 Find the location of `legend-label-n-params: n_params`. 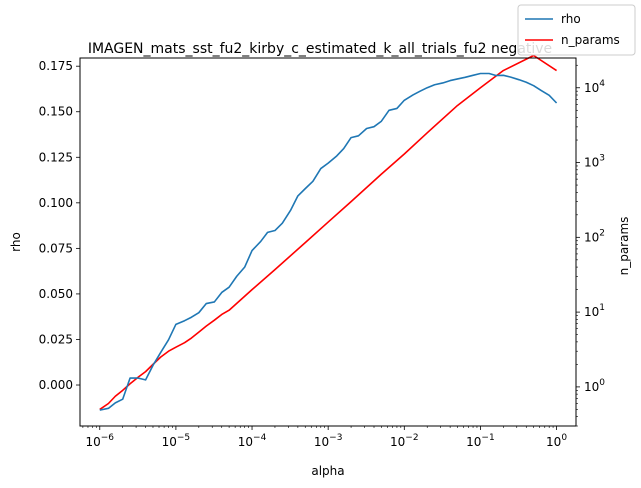

legend-label-n-params: n_params is located at coordinates (590, 40).